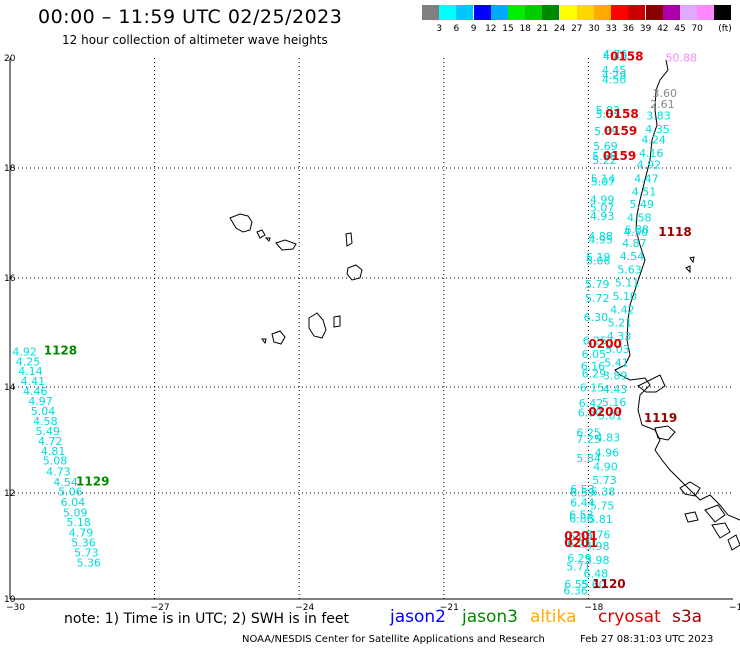 The width and height of the screenshot is (740, 650). I want to click on wave-height-value: 4.79, so click(81, 533).